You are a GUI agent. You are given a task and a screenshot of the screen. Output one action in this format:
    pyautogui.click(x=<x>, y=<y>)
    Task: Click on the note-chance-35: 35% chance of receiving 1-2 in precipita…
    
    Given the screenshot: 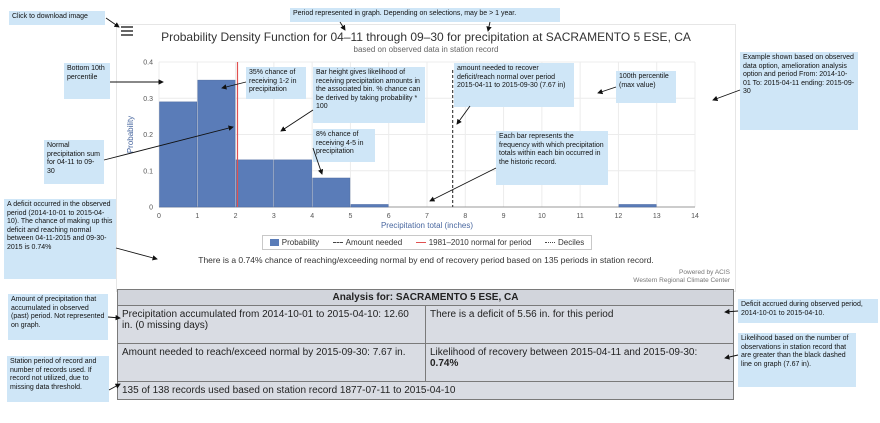 What is the action you would take?
    pyautogui.click(x=276, y=83)
    